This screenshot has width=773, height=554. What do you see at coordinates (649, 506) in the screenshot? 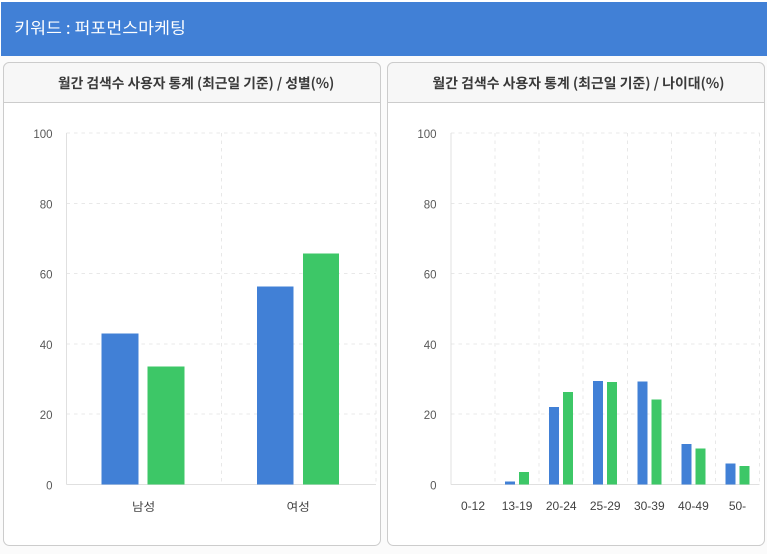
I see `svg-text: 30-39` at bounding box center [649, 506].